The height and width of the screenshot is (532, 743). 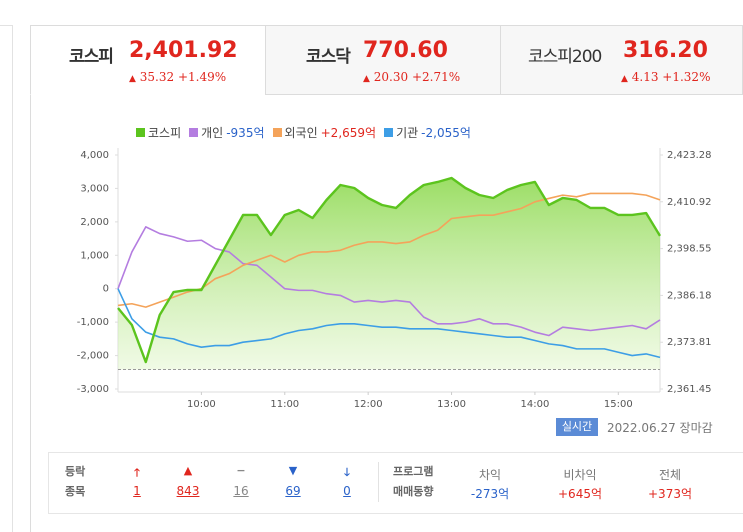 I want to click on breadth-count: 16, so click(x=241, y=491).